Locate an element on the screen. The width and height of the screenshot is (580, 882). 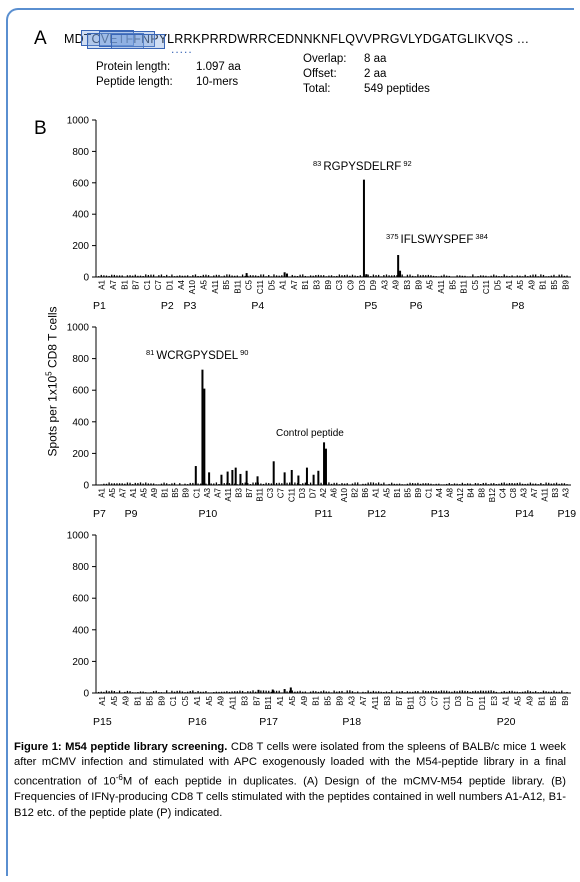
x-tick-label-1-31: C1 is located at coordinates (429, 492).